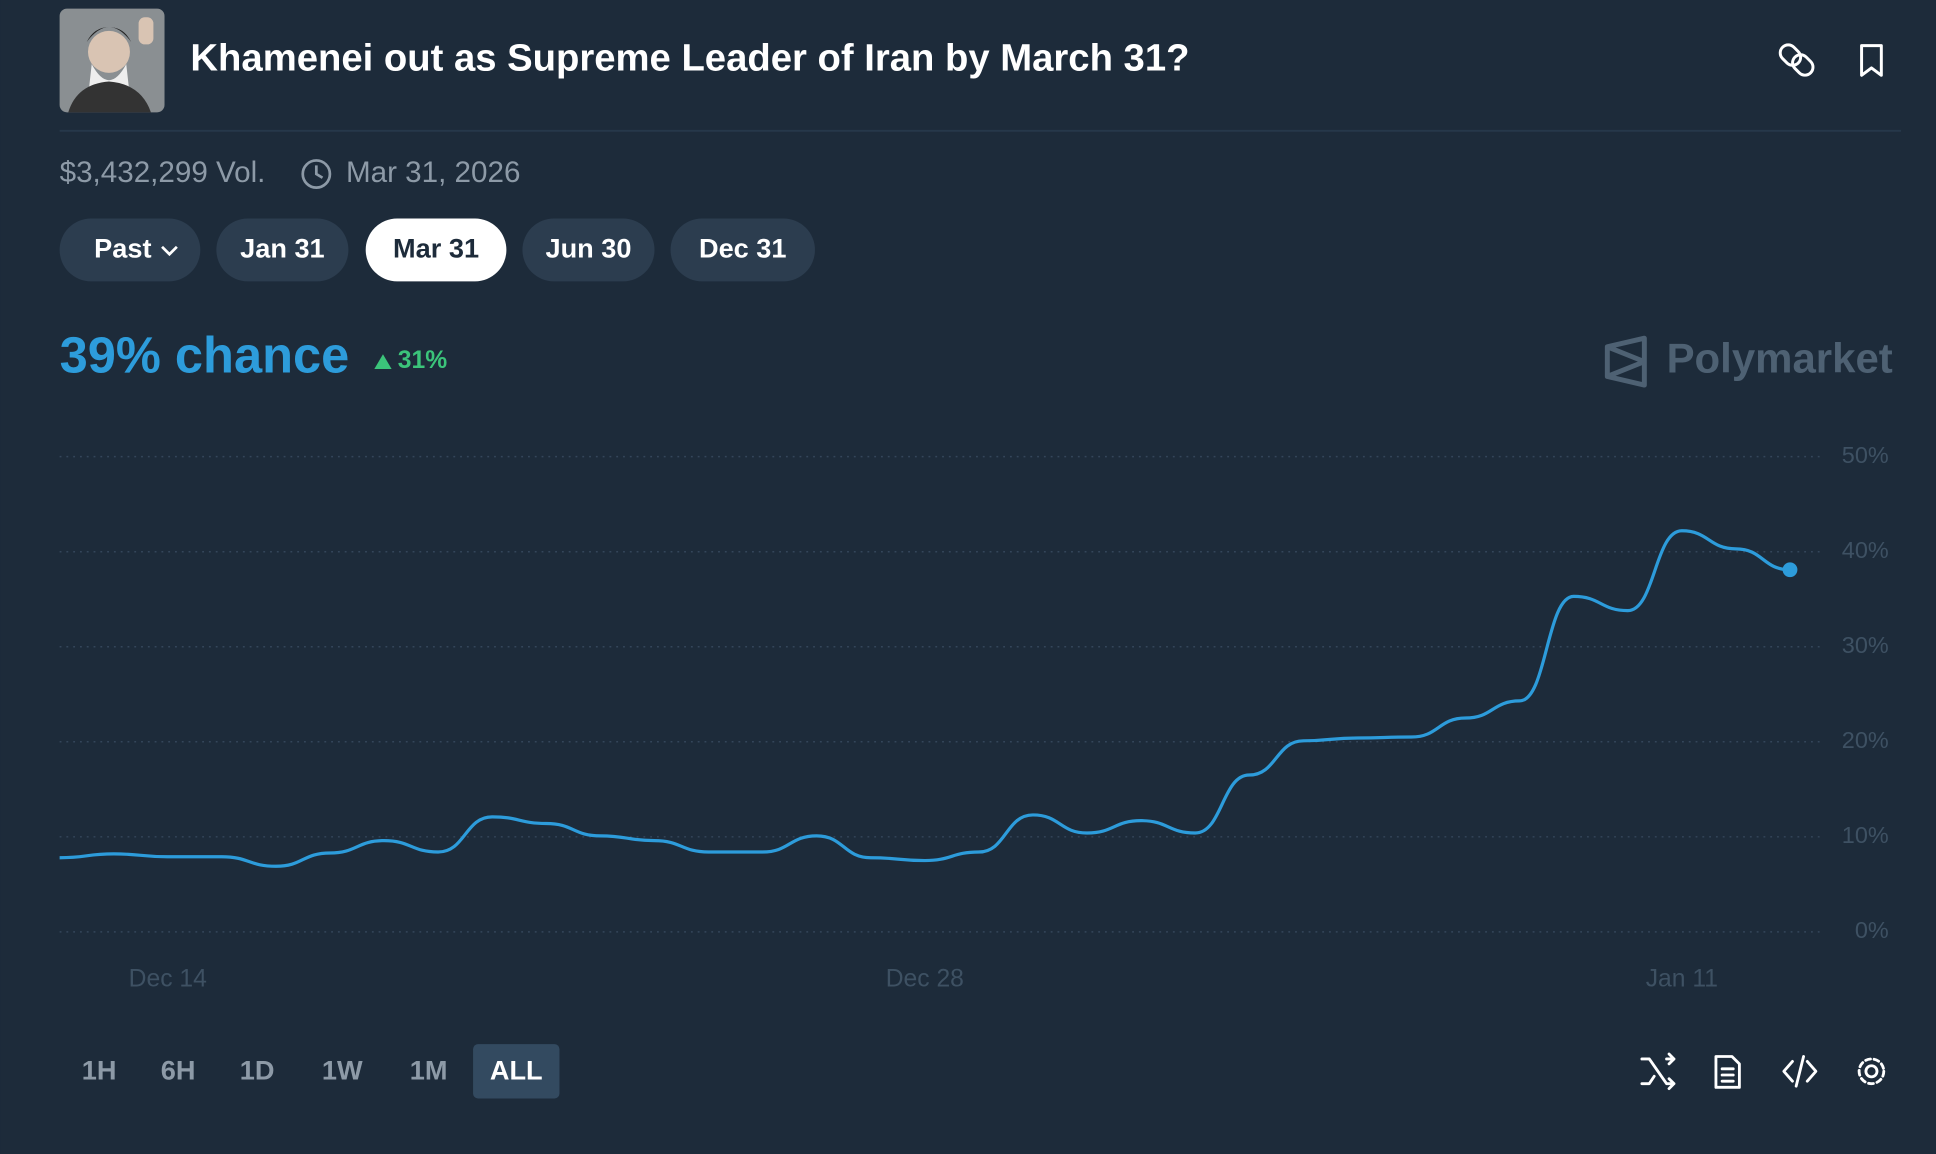  Describe the element at coordinates (433, 172) in the screenshot. I see `end-date: Mar 31, 2026` at that location.